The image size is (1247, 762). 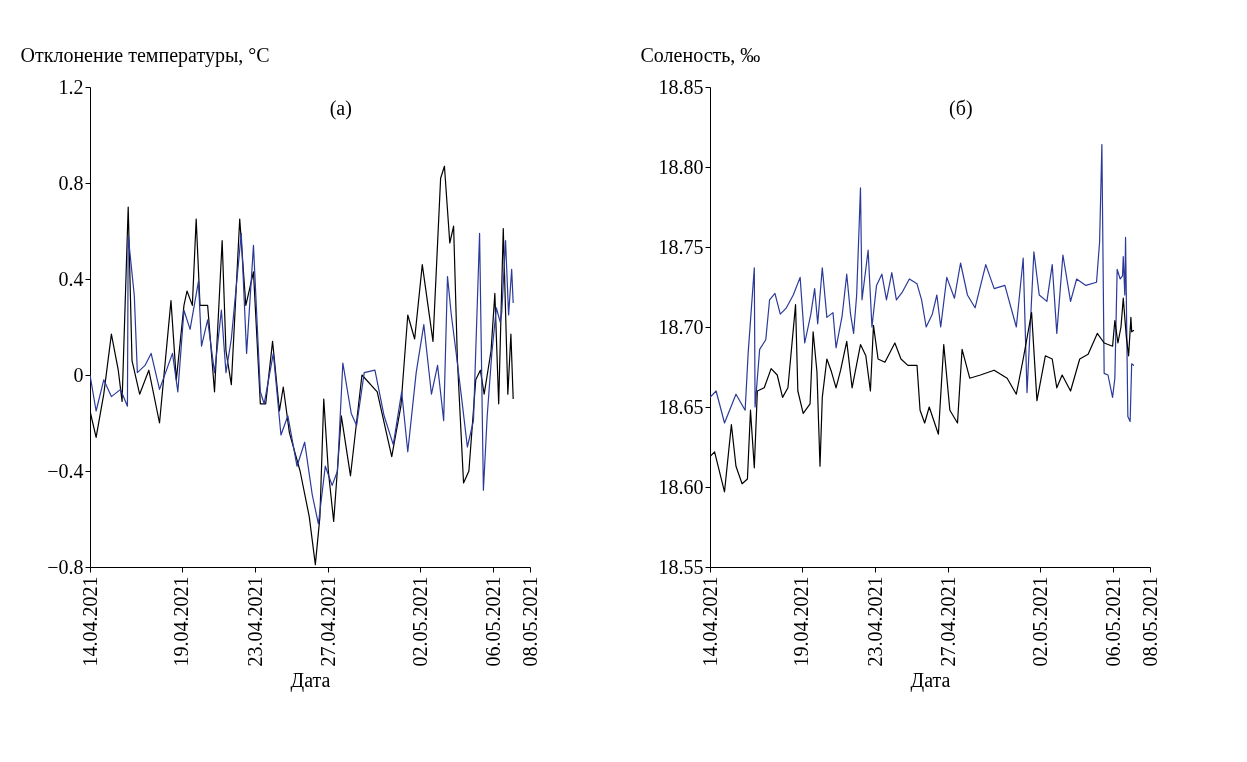 What do you see at coordinates (71, 278) in the screenshot?
I see `y-tick-label: 0.4` at bounding box center [71, 278].